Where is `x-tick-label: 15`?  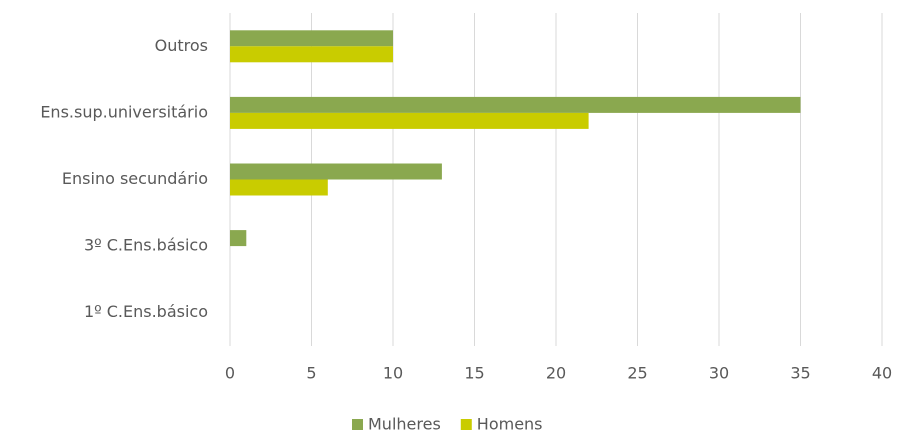 x-tick-label: 15 is located at coordinates (474, 373).